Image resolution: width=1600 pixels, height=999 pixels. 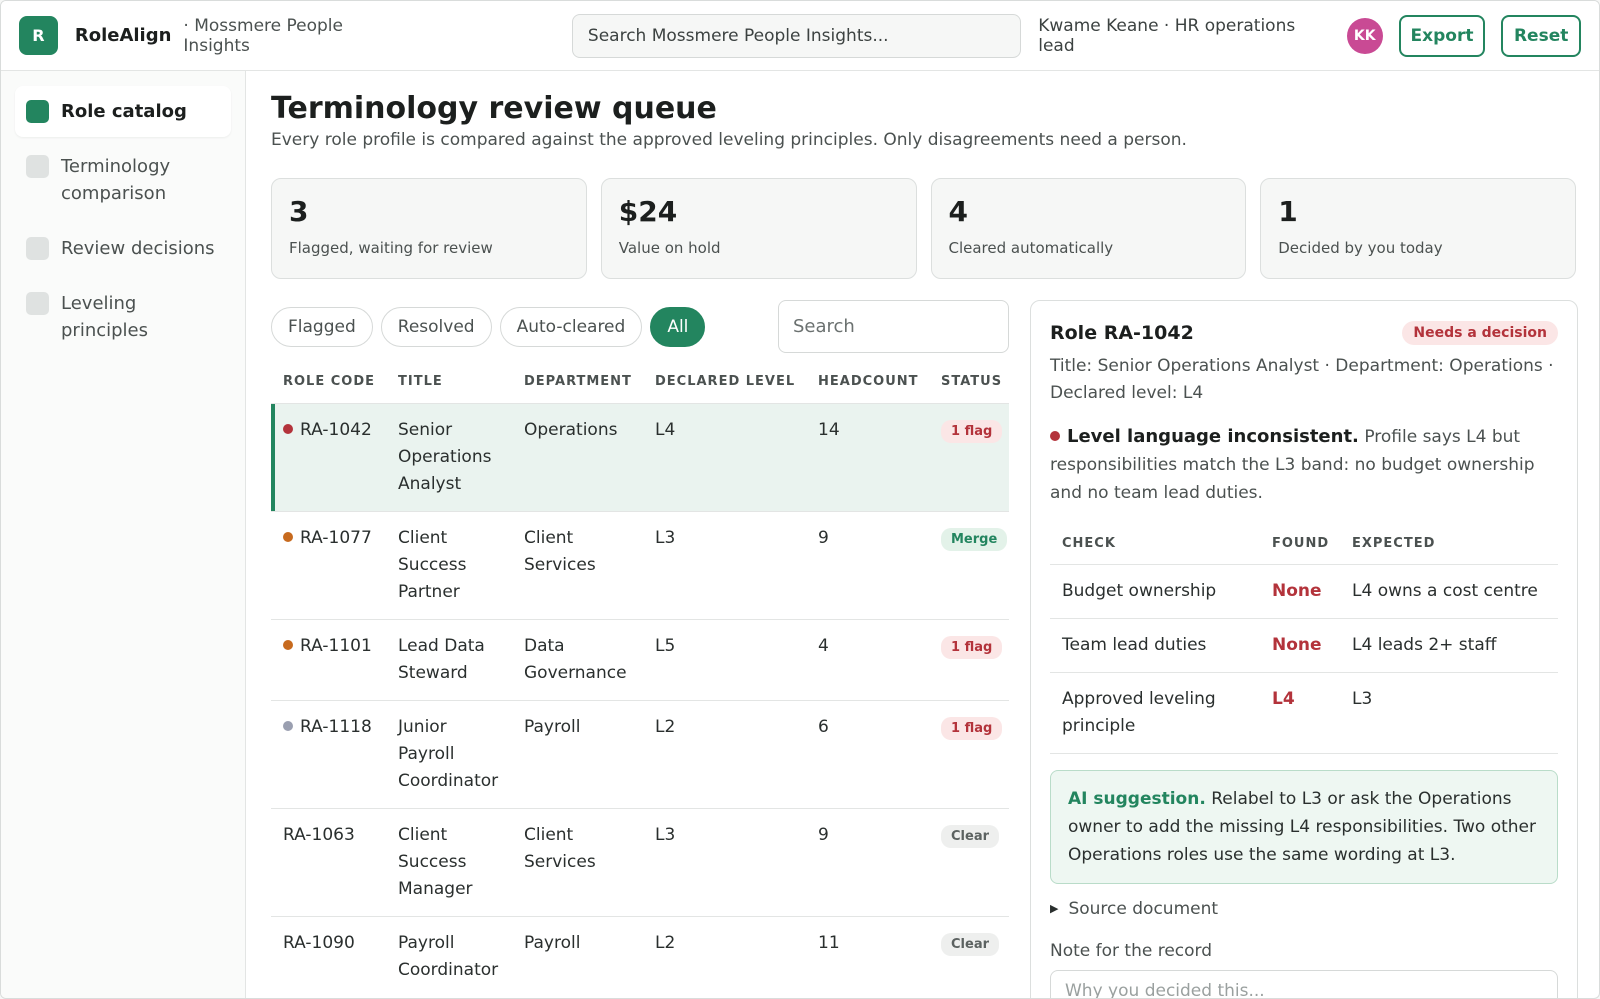 What do you see at coordinates (972, 382) in the screenshot?
I see `column-header: STATUS` at bounding box center [972, 382].